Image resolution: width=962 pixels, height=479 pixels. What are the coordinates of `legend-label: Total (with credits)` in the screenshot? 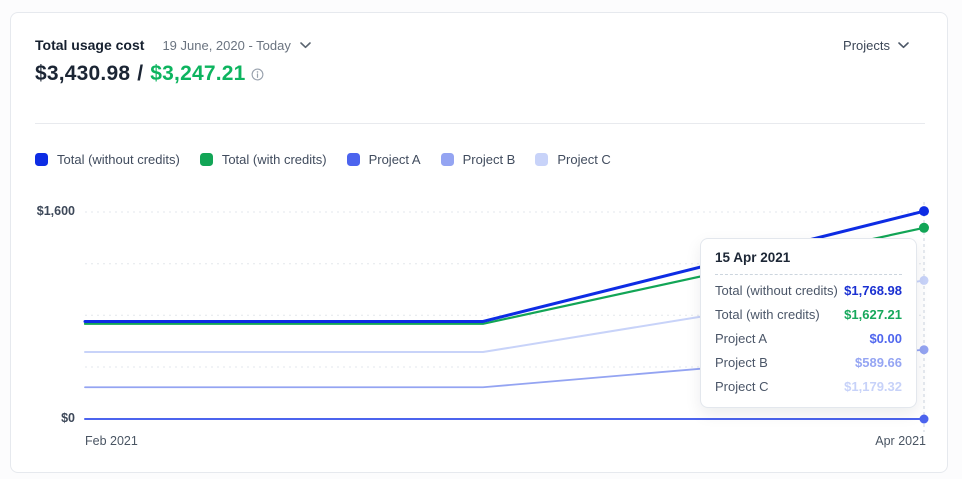 It's located at (274, 159).